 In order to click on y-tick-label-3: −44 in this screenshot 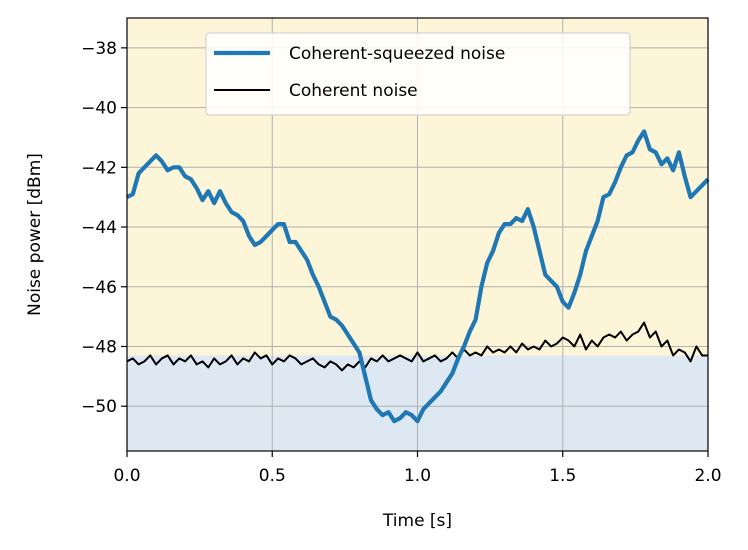, I will do `click(99, 228)`.